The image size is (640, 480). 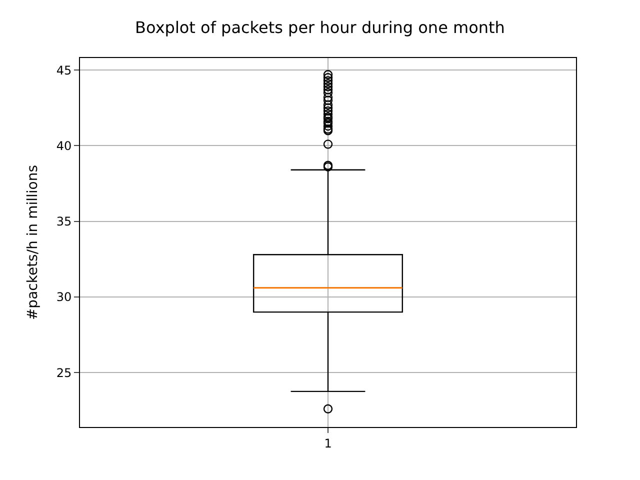 I want to click on chart-title: Boxplot of packets per hour during one month, so click(x=320, y=27).